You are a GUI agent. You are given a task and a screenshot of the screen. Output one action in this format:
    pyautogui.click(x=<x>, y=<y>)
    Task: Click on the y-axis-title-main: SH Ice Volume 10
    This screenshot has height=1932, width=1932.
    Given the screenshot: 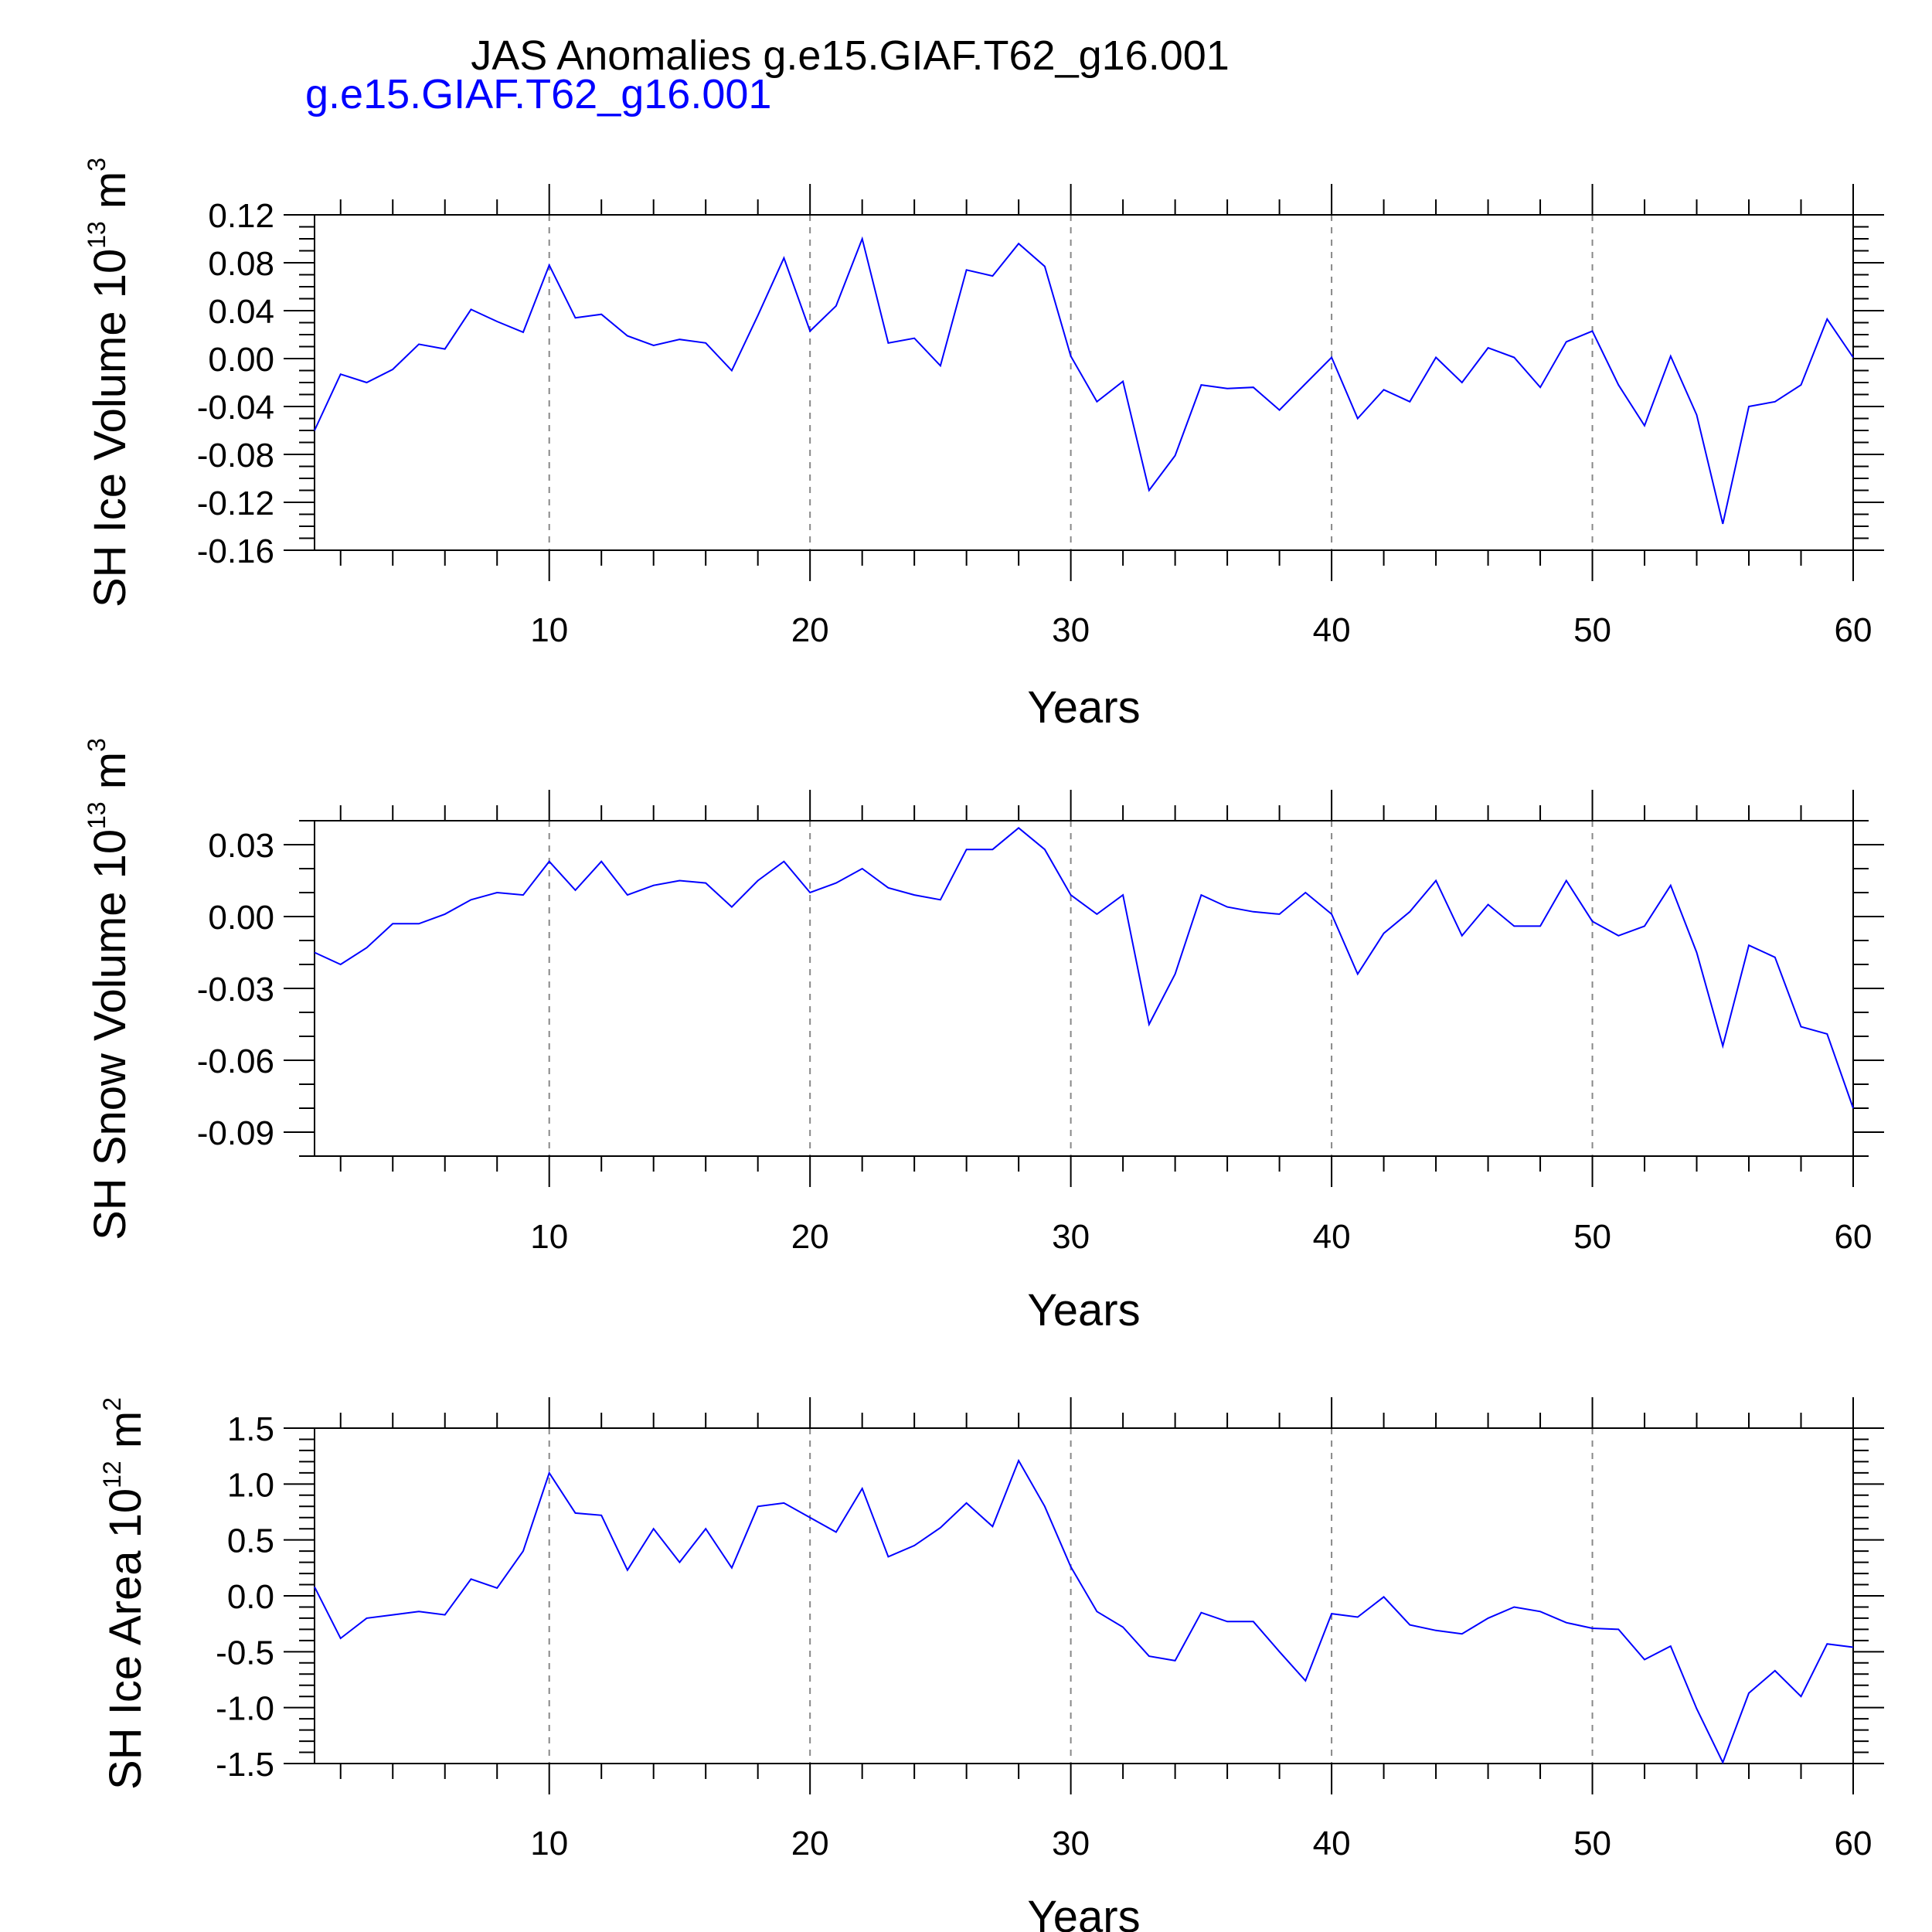 What is the action you would take?
    pyautogui.click(x=110, y=428)
    